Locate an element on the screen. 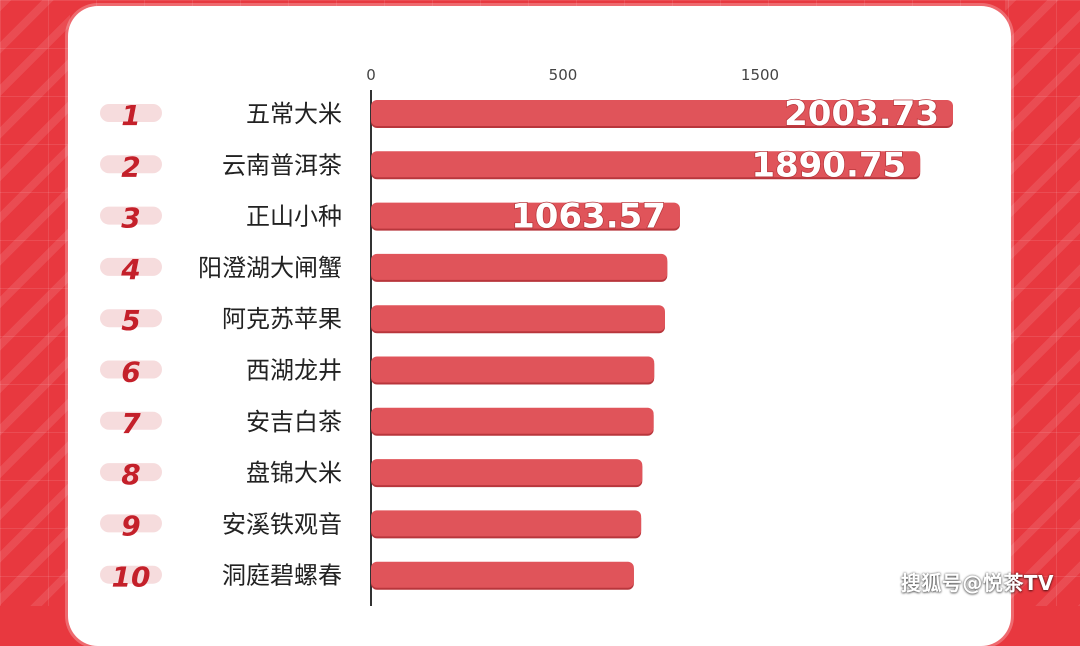  category-label: 安吉白茶 is located at coordinates (294, 422).